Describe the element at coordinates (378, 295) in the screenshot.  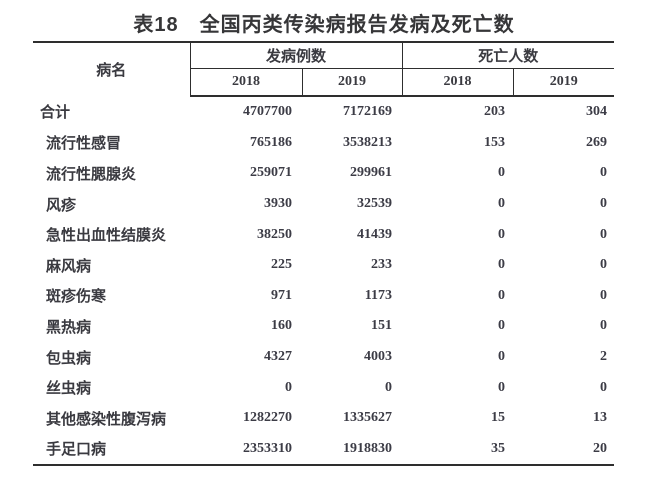
I see `cases-2019-cell: 1173` at that location.